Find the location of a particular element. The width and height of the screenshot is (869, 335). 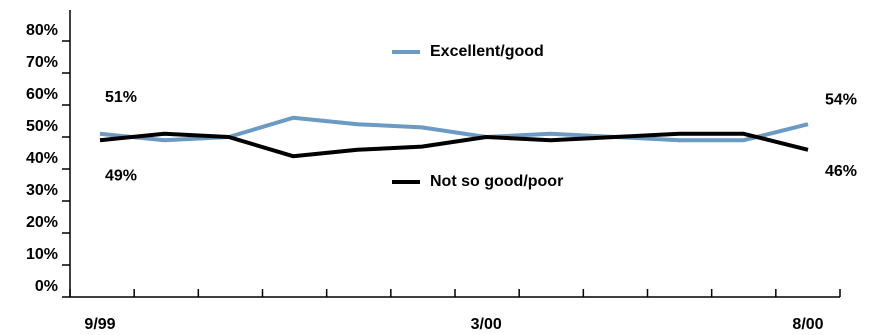

value-label: 54% is located at coordinates (841, 99).